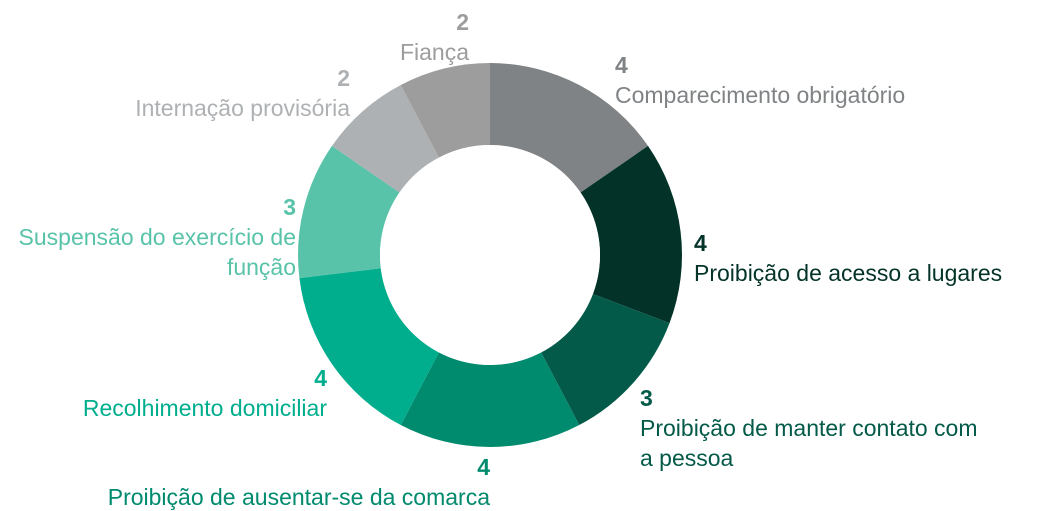  What do you see at coordinates (809, 443) in the screenshot?
I see `category-label: Proibição de manter contato com a pessoa` at bounding box center [809, 443].